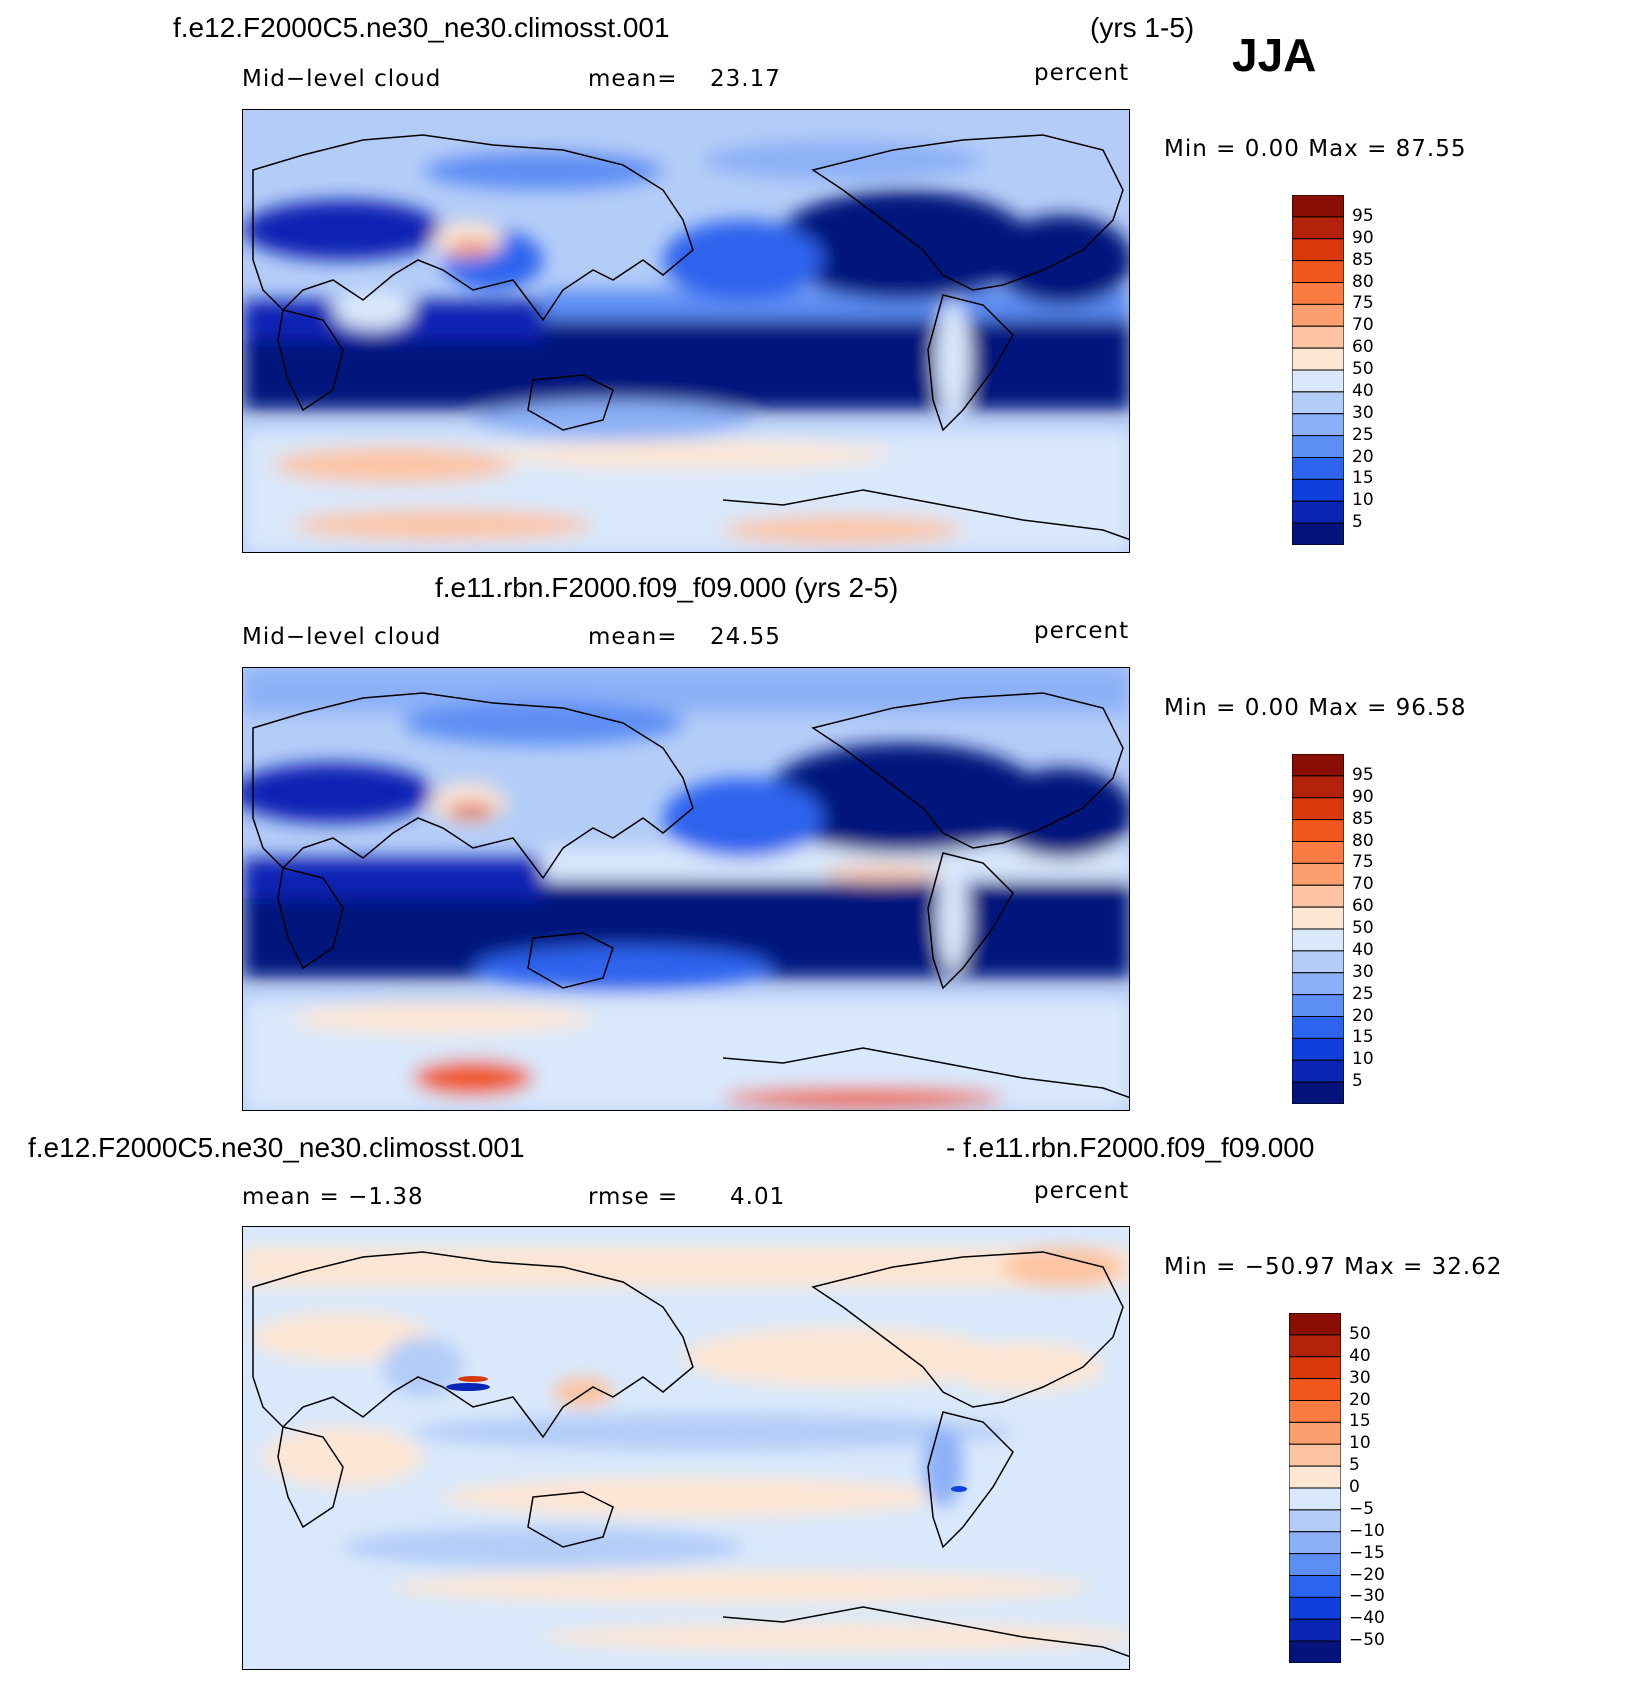 This screenshot has height=1691, width=1635. I want to click on colorbar-tick-label: 15, so click(1360, 1421).